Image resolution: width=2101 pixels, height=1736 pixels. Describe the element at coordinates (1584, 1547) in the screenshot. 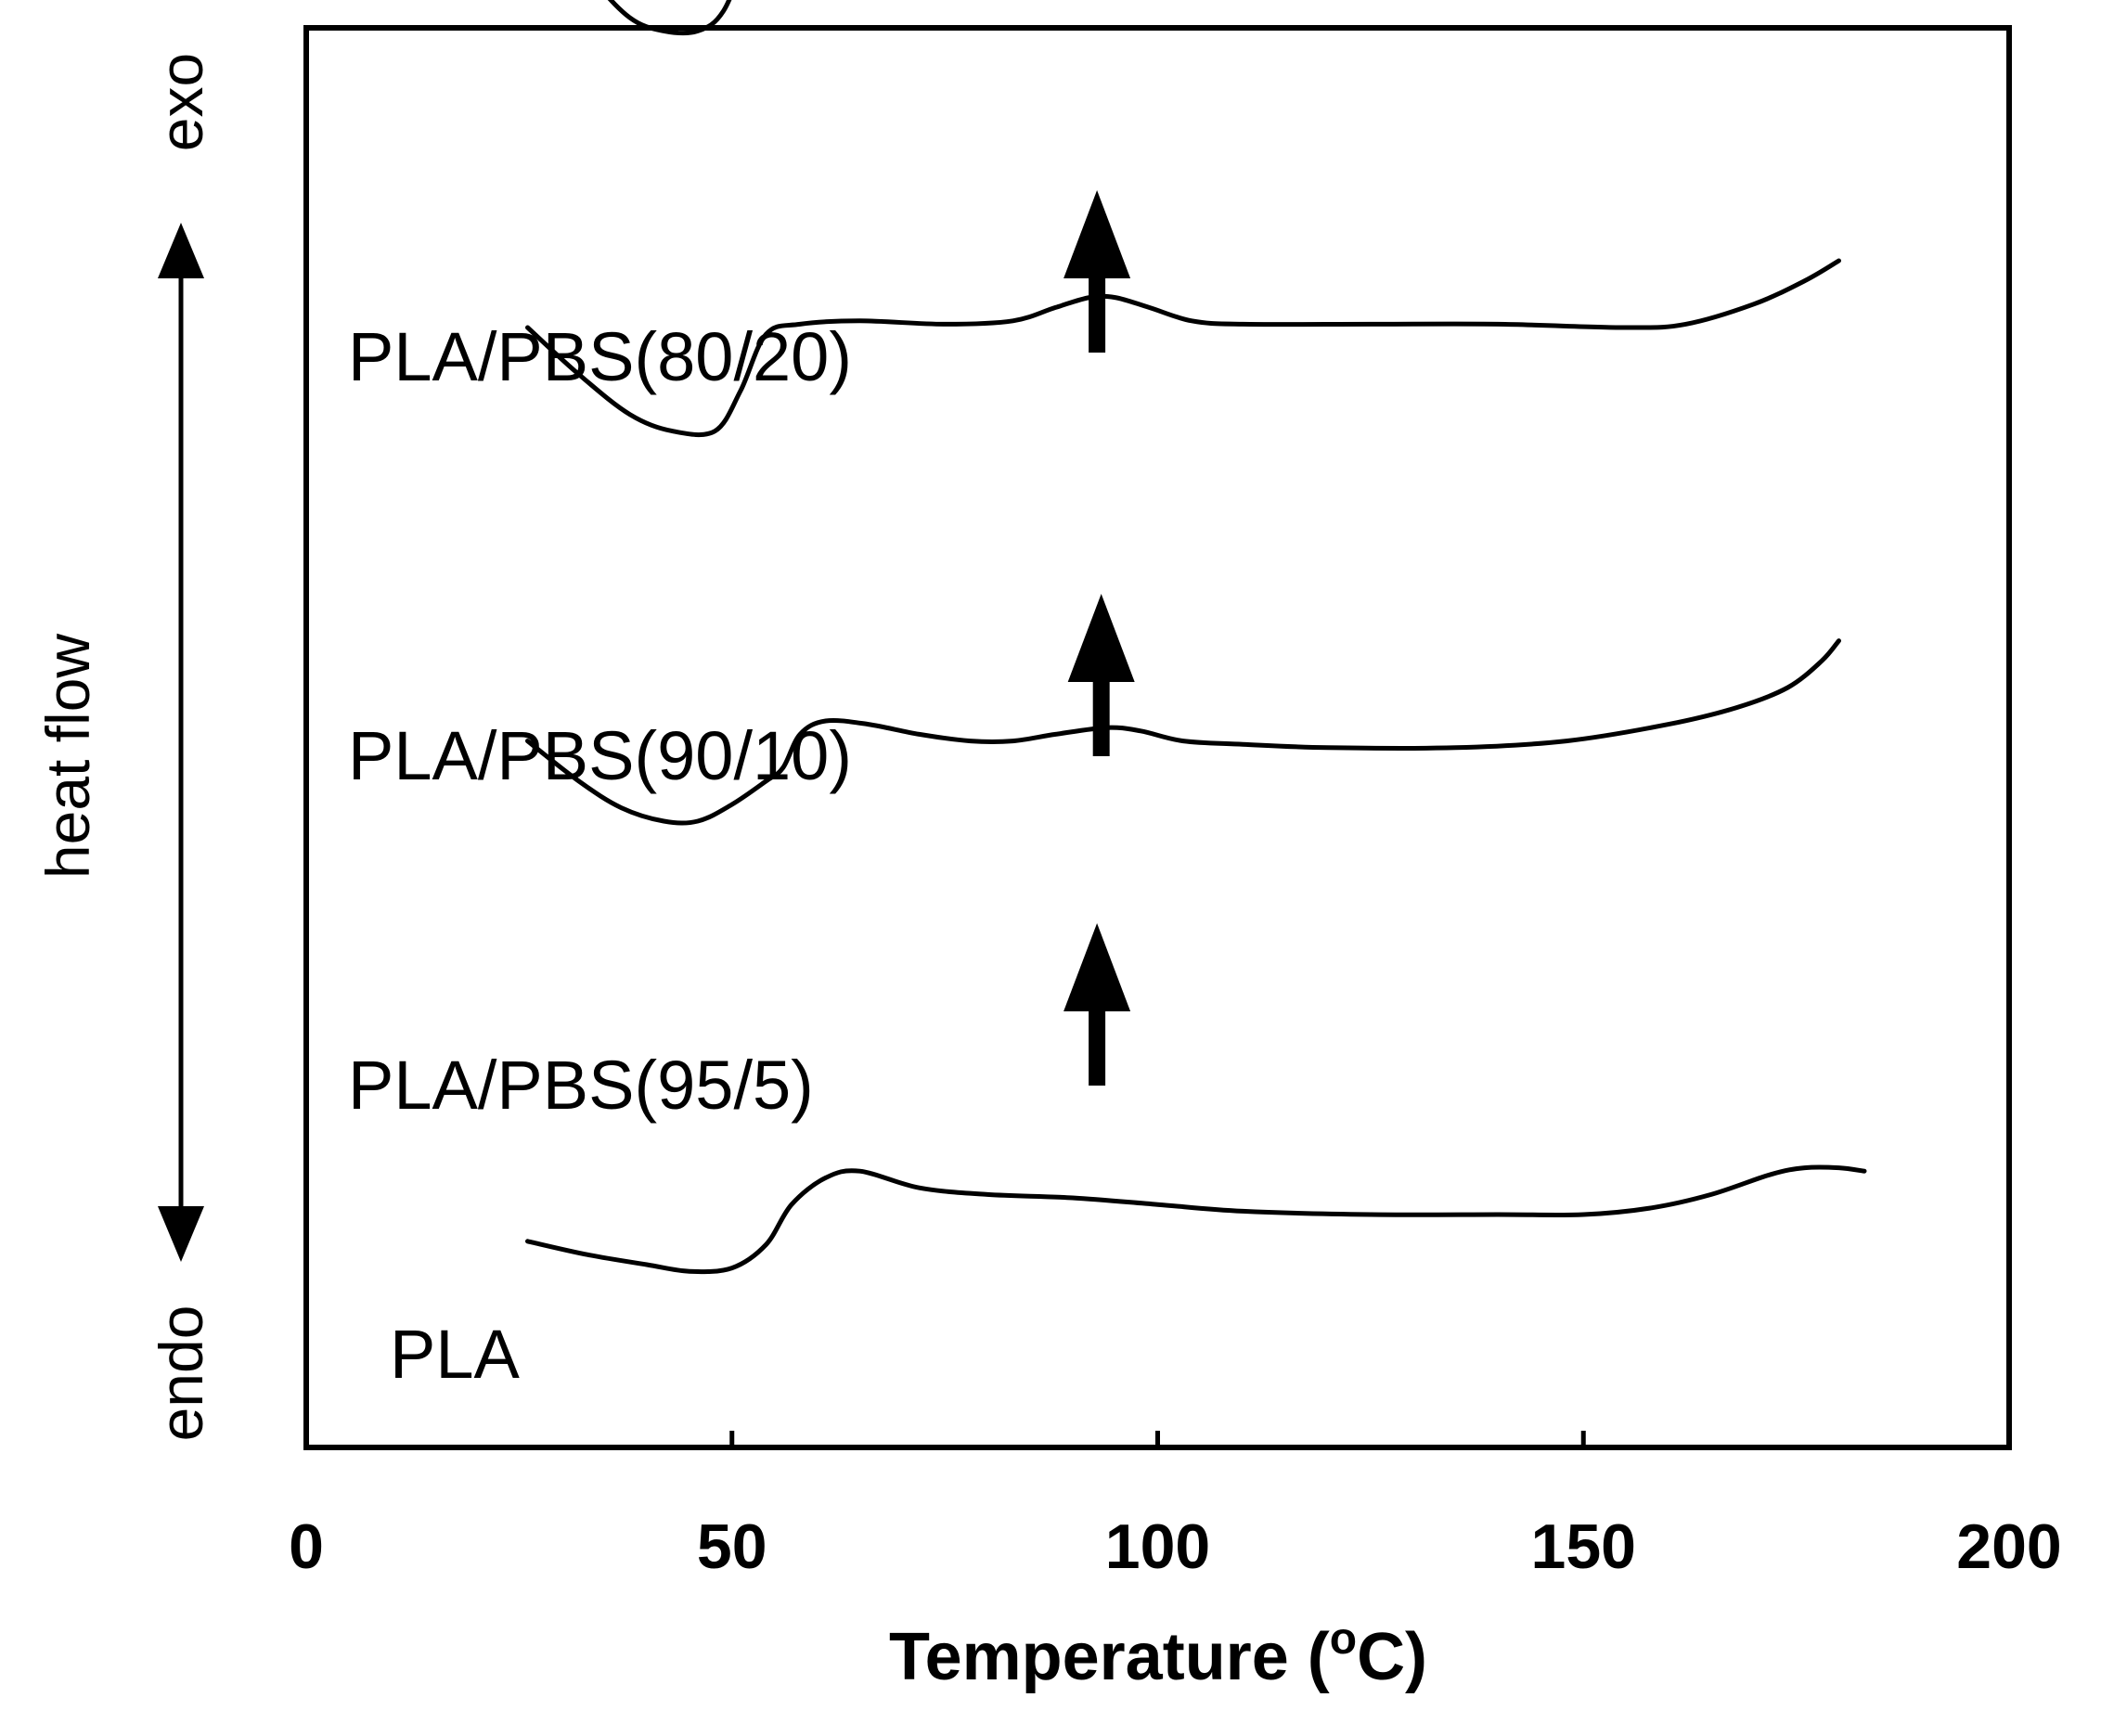

I see `x-tick-label: 150` at that location.